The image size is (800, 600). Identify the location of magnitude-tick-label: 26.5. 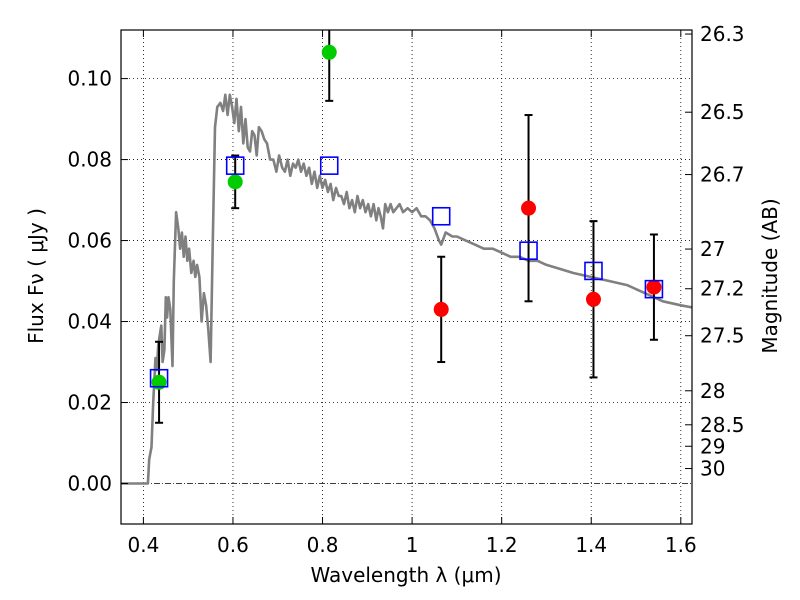
(722, 112).